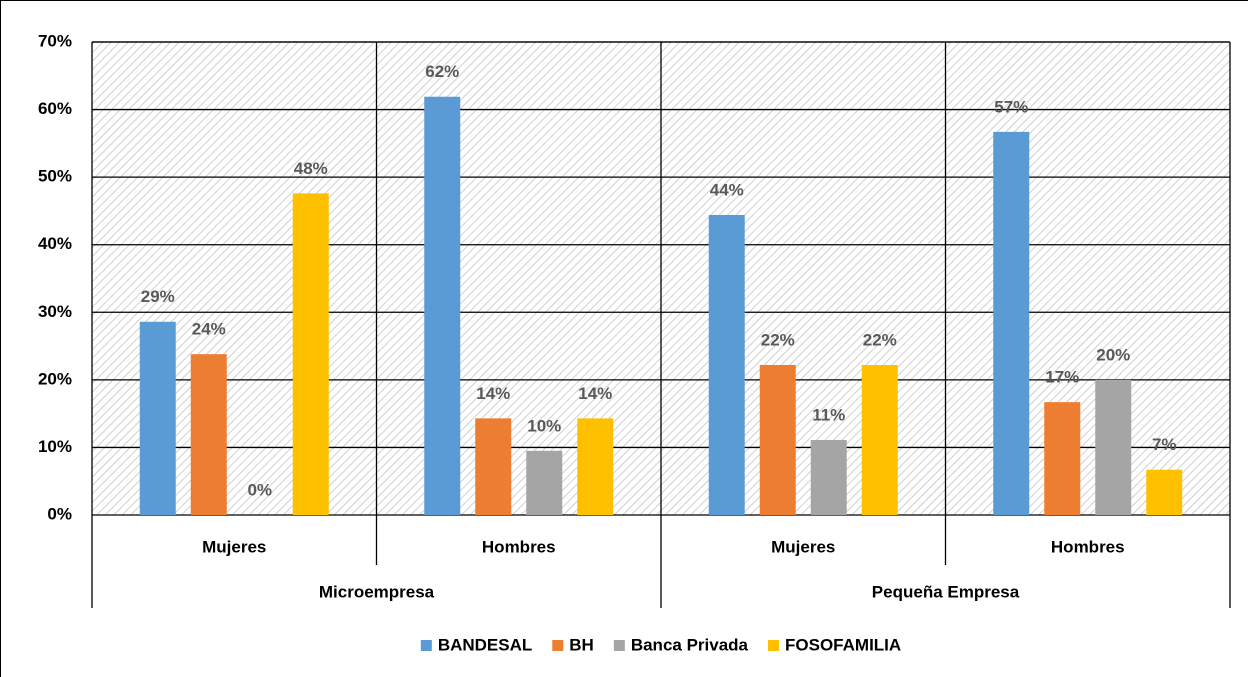 The image size is (1248, 677). I want to click on y-tick-label: 50%, so click(55, 176).